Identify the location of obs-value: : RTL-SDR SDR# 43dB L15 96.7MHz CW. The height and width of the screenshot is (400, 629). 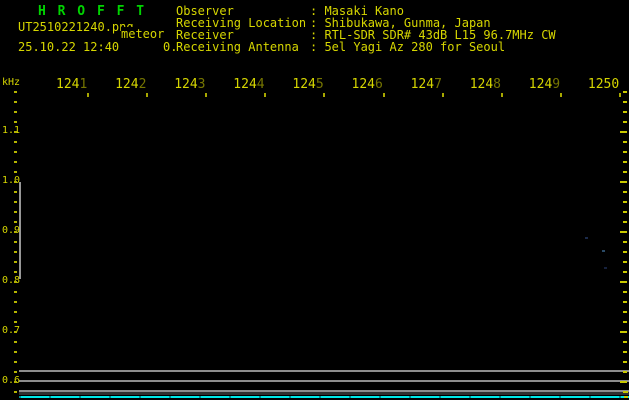
(433, 35).